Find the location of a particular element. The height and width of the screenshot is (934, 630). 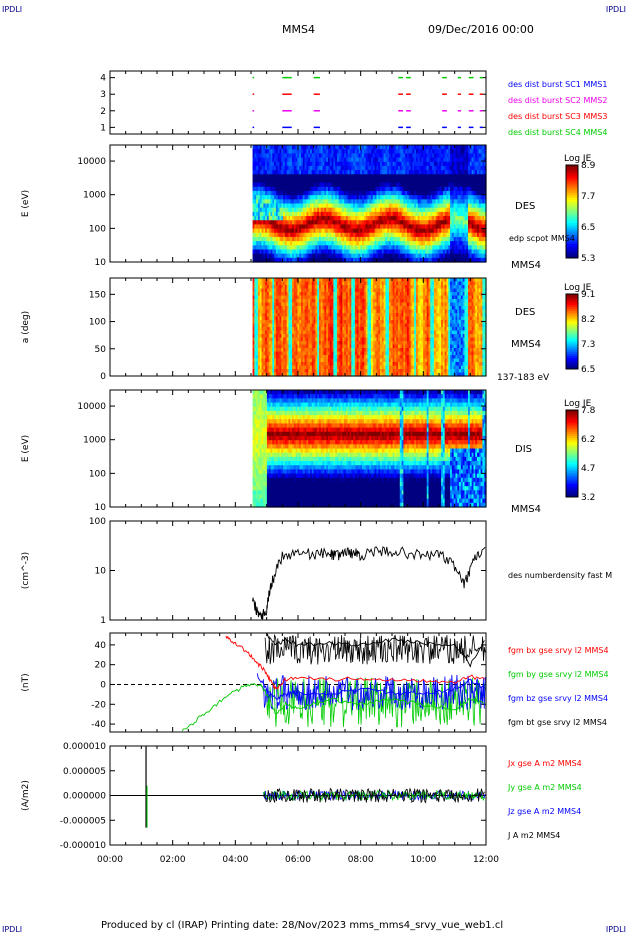

spacecraft-title: MMS4 is located at coordinates (298, 29).